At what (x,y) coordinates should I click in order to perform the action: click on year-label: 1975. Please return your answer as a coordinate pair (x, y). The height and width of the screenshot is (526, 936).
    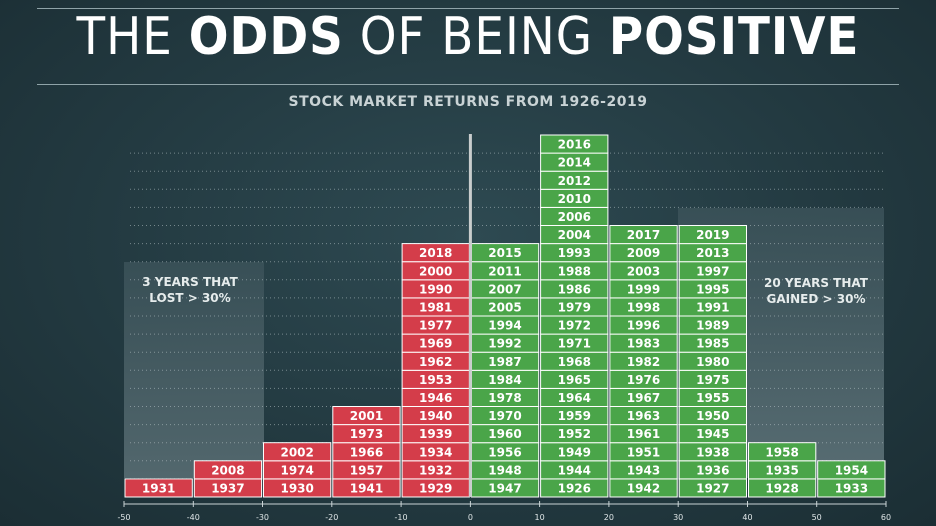
    Looking at the image, I should click on (712, 380).